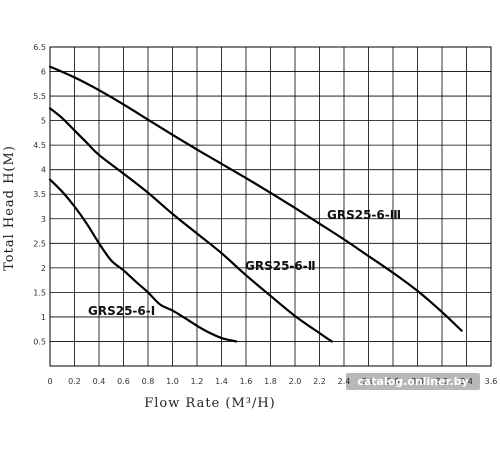 This screenshot has height=450, width=500. Describe the element at coordinates (280, 266) in the screenshot. I see `series-label-2: GRS25-6-Ⅱ` at that location.